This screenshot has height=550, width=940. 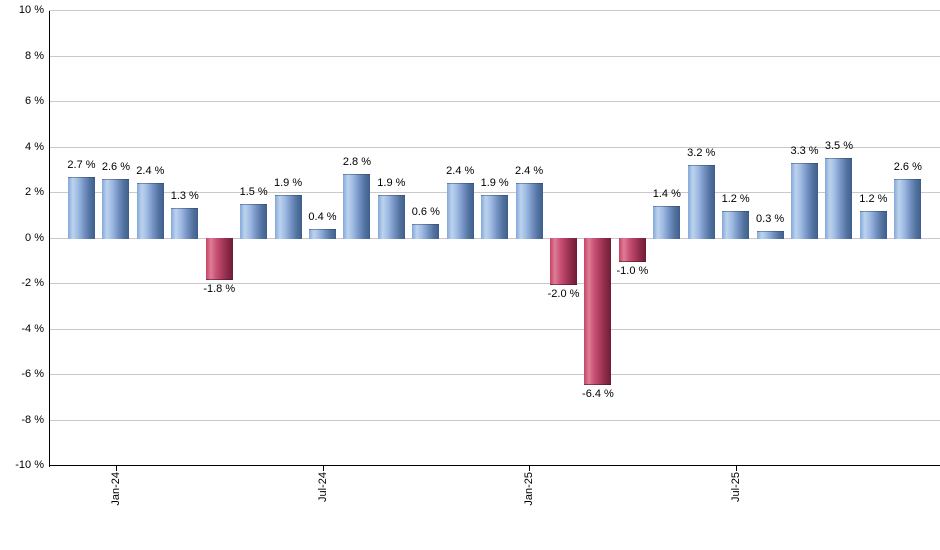 What do you see at coordinates (34, 101) in the screenshot?
I see `y-axis-tick-label: 6 %` at bounding box center [34, 101].